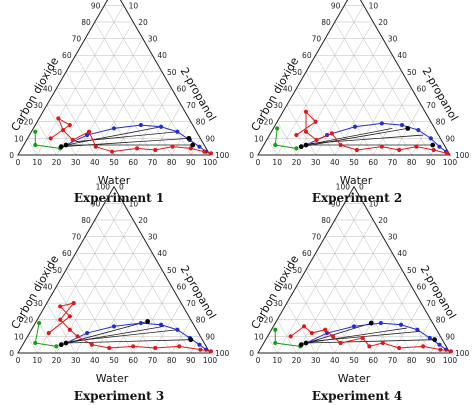 This screenshot has width=474, height=405. Describe the element at coordinates (317, 39) in the screenshot. I see `left-tick-label: 70` at that location.